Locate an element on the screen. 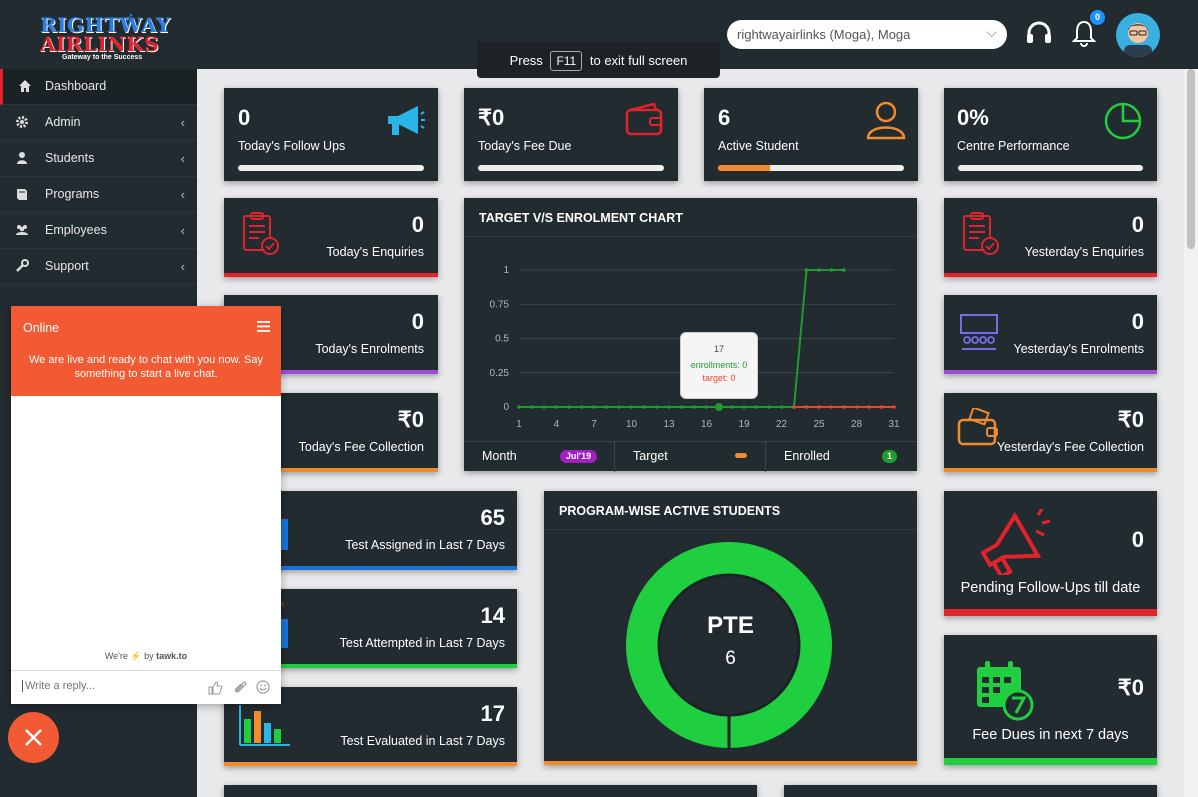 The height and width of the screenshot is (797, 1198). wallet-cash-icon is located at coordinates (977, 427).